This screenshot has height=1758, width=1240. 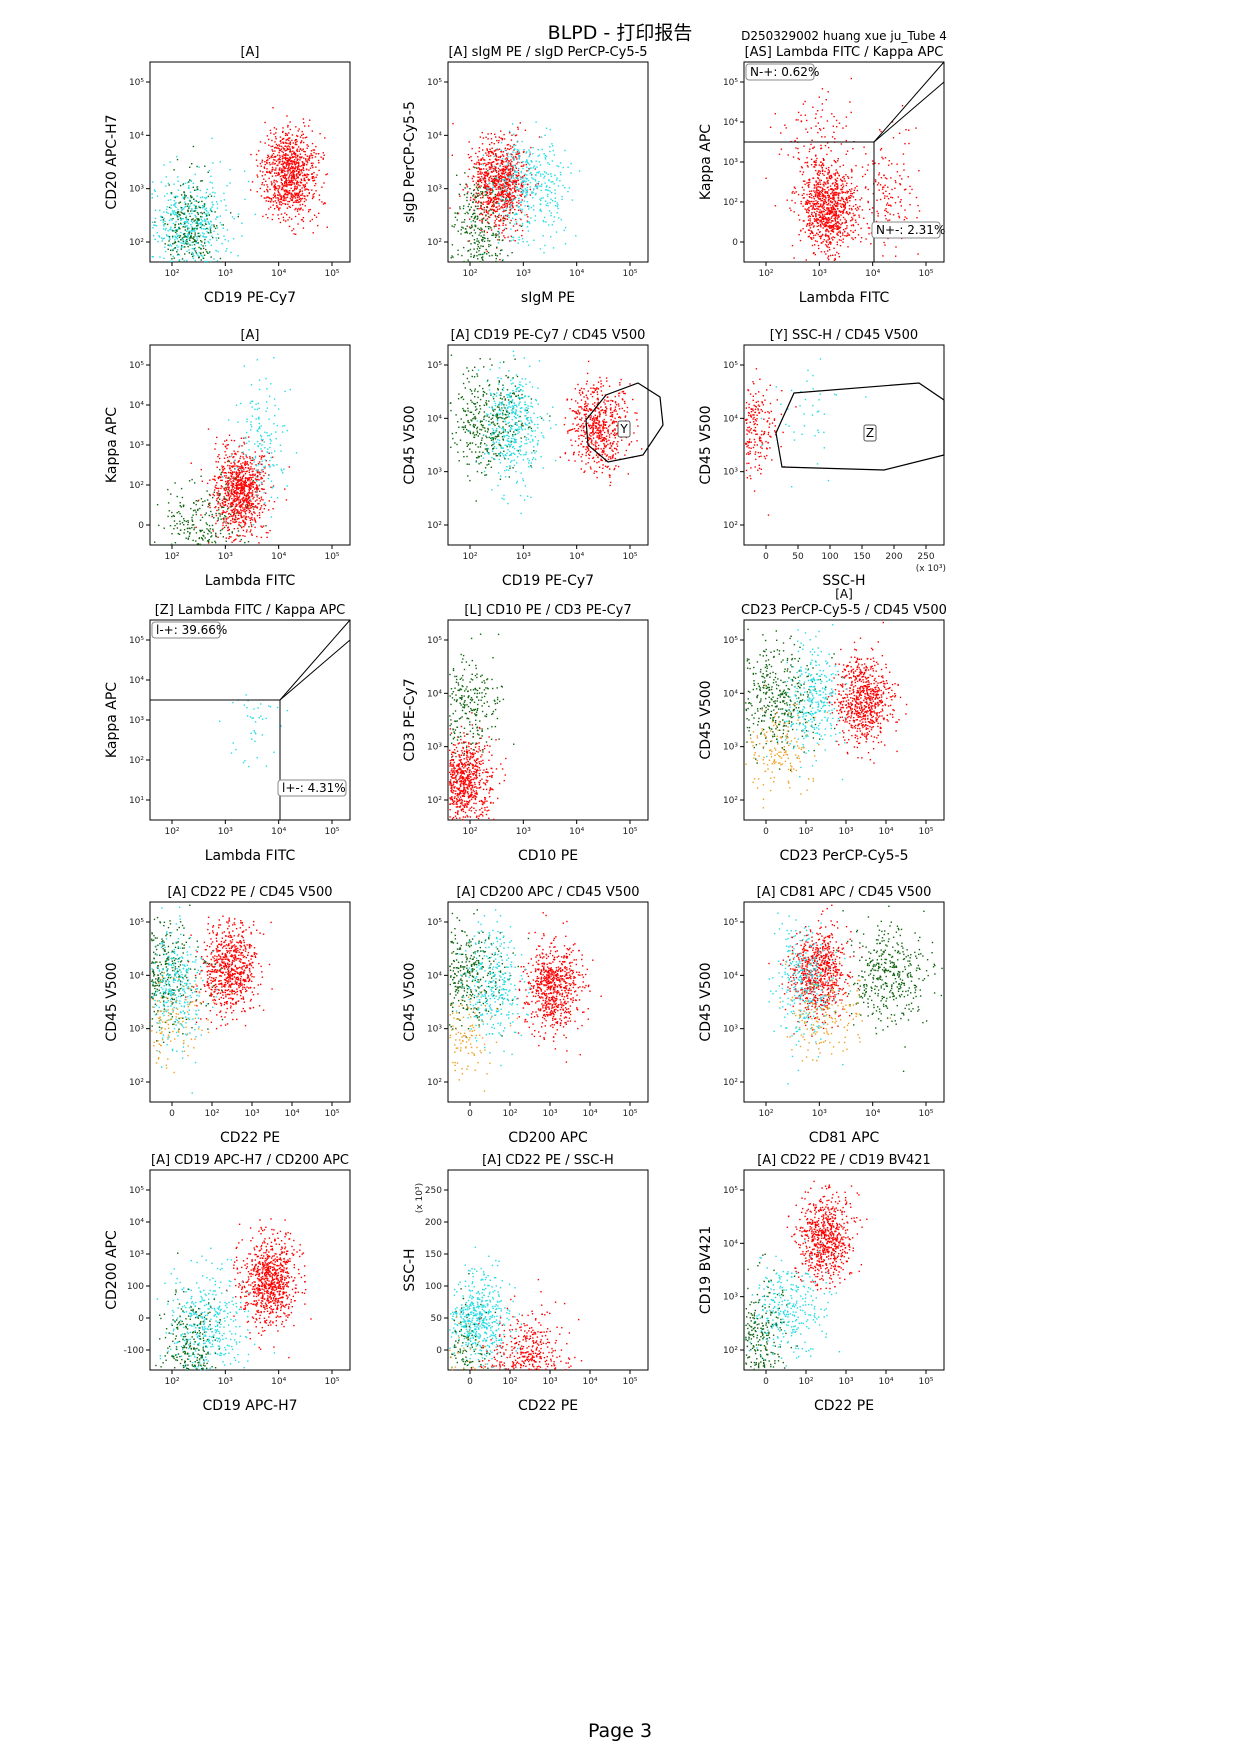 What do you see at coordinates (250, 445) in the screenshot?
I see `plot-frame` at bounding box center [250, 445].